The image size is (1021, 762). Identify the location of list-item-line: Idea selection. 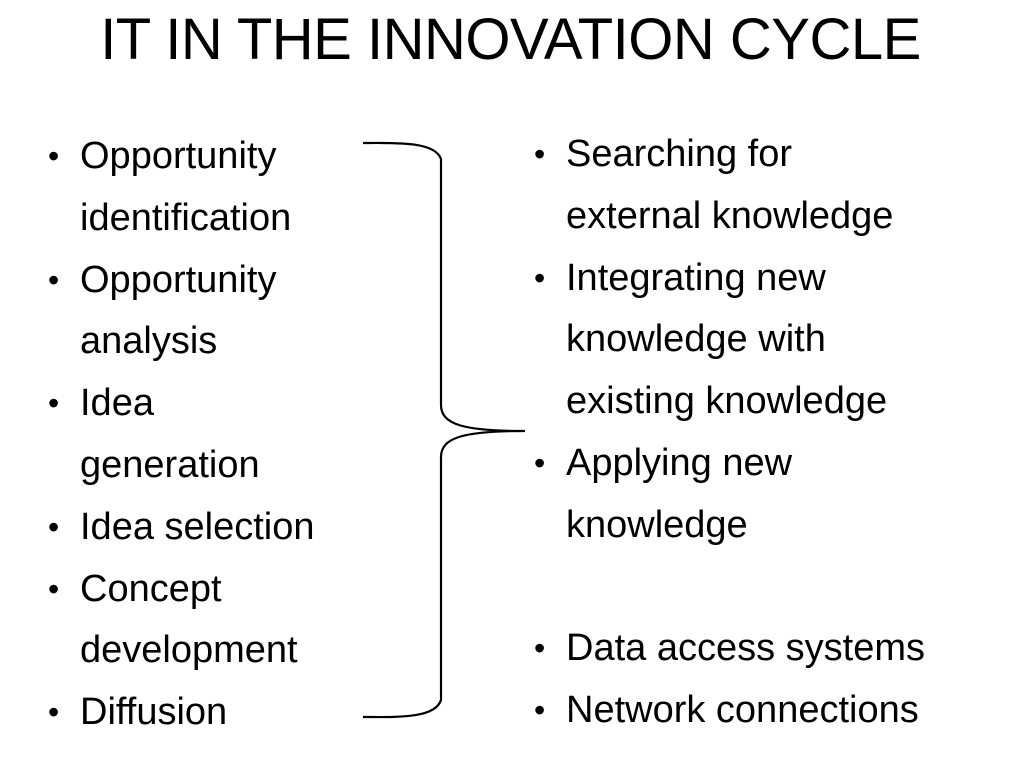
(197, 526).